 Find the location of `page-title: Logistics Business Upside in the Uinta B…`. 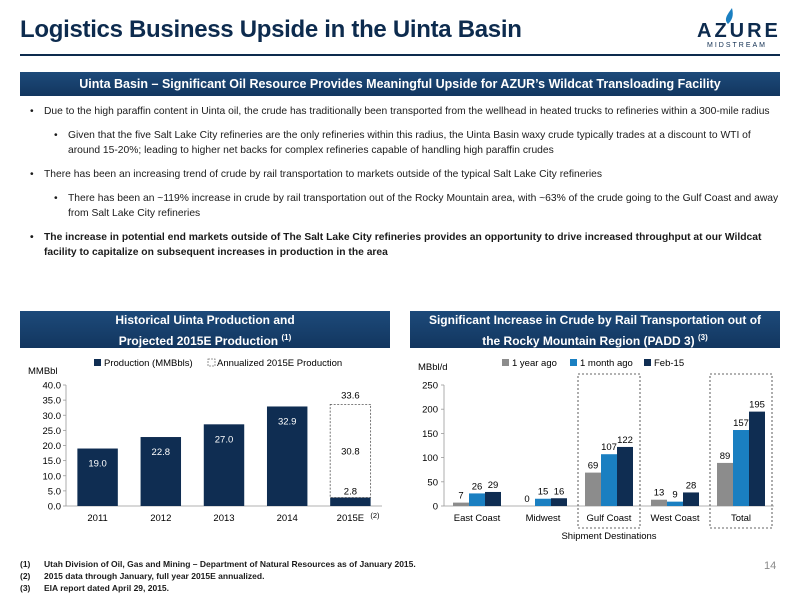

page-title: Logistics Business Upside in the Uinta B… is located at coordinates (271, 29).